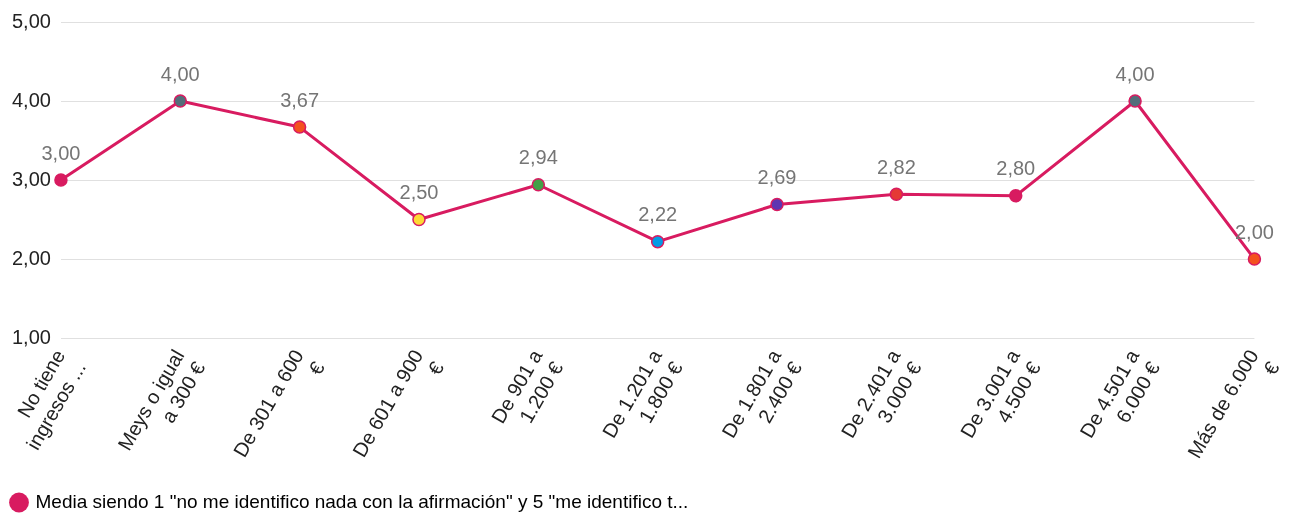 This screenshot has height=522, width=1304. Describe the element at coordinates (61, 152) in the screenshot. I see `data-label: 3,00` at that location.